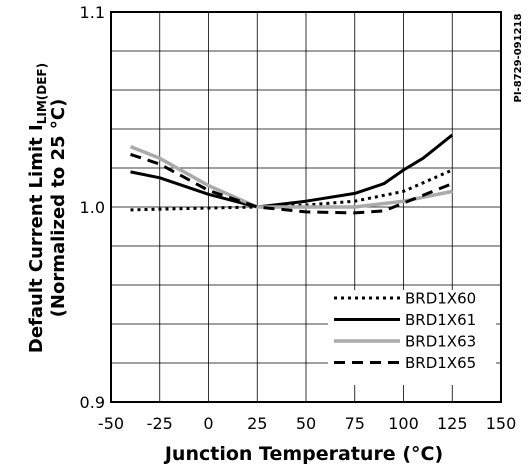  I want to click on figure-id: PI-8729-091218, so click(518, 57).